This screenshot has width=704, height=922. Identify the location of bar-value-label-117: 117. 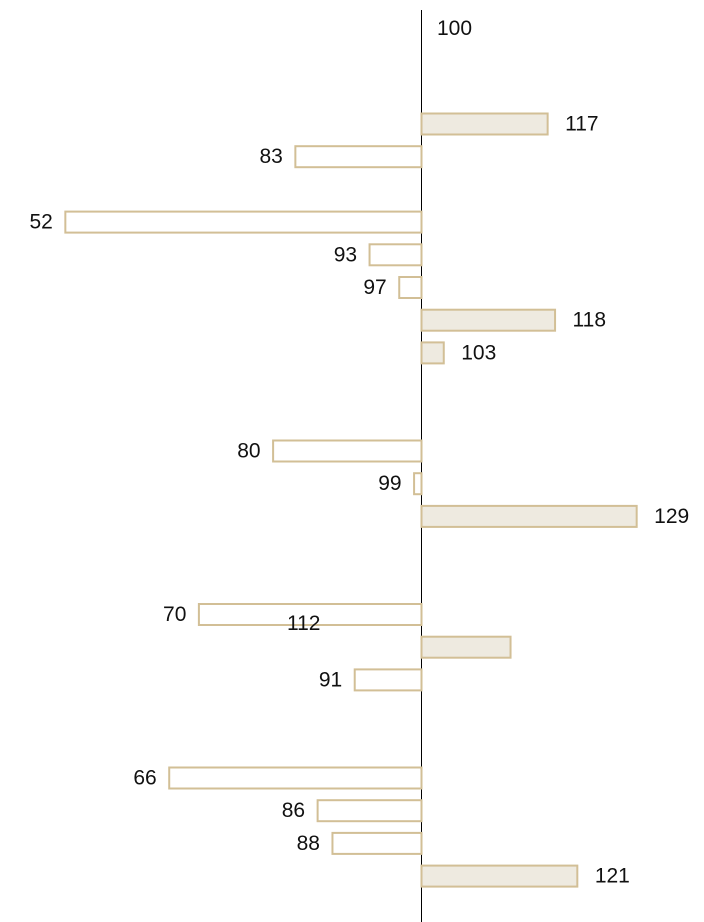
(581, 124).